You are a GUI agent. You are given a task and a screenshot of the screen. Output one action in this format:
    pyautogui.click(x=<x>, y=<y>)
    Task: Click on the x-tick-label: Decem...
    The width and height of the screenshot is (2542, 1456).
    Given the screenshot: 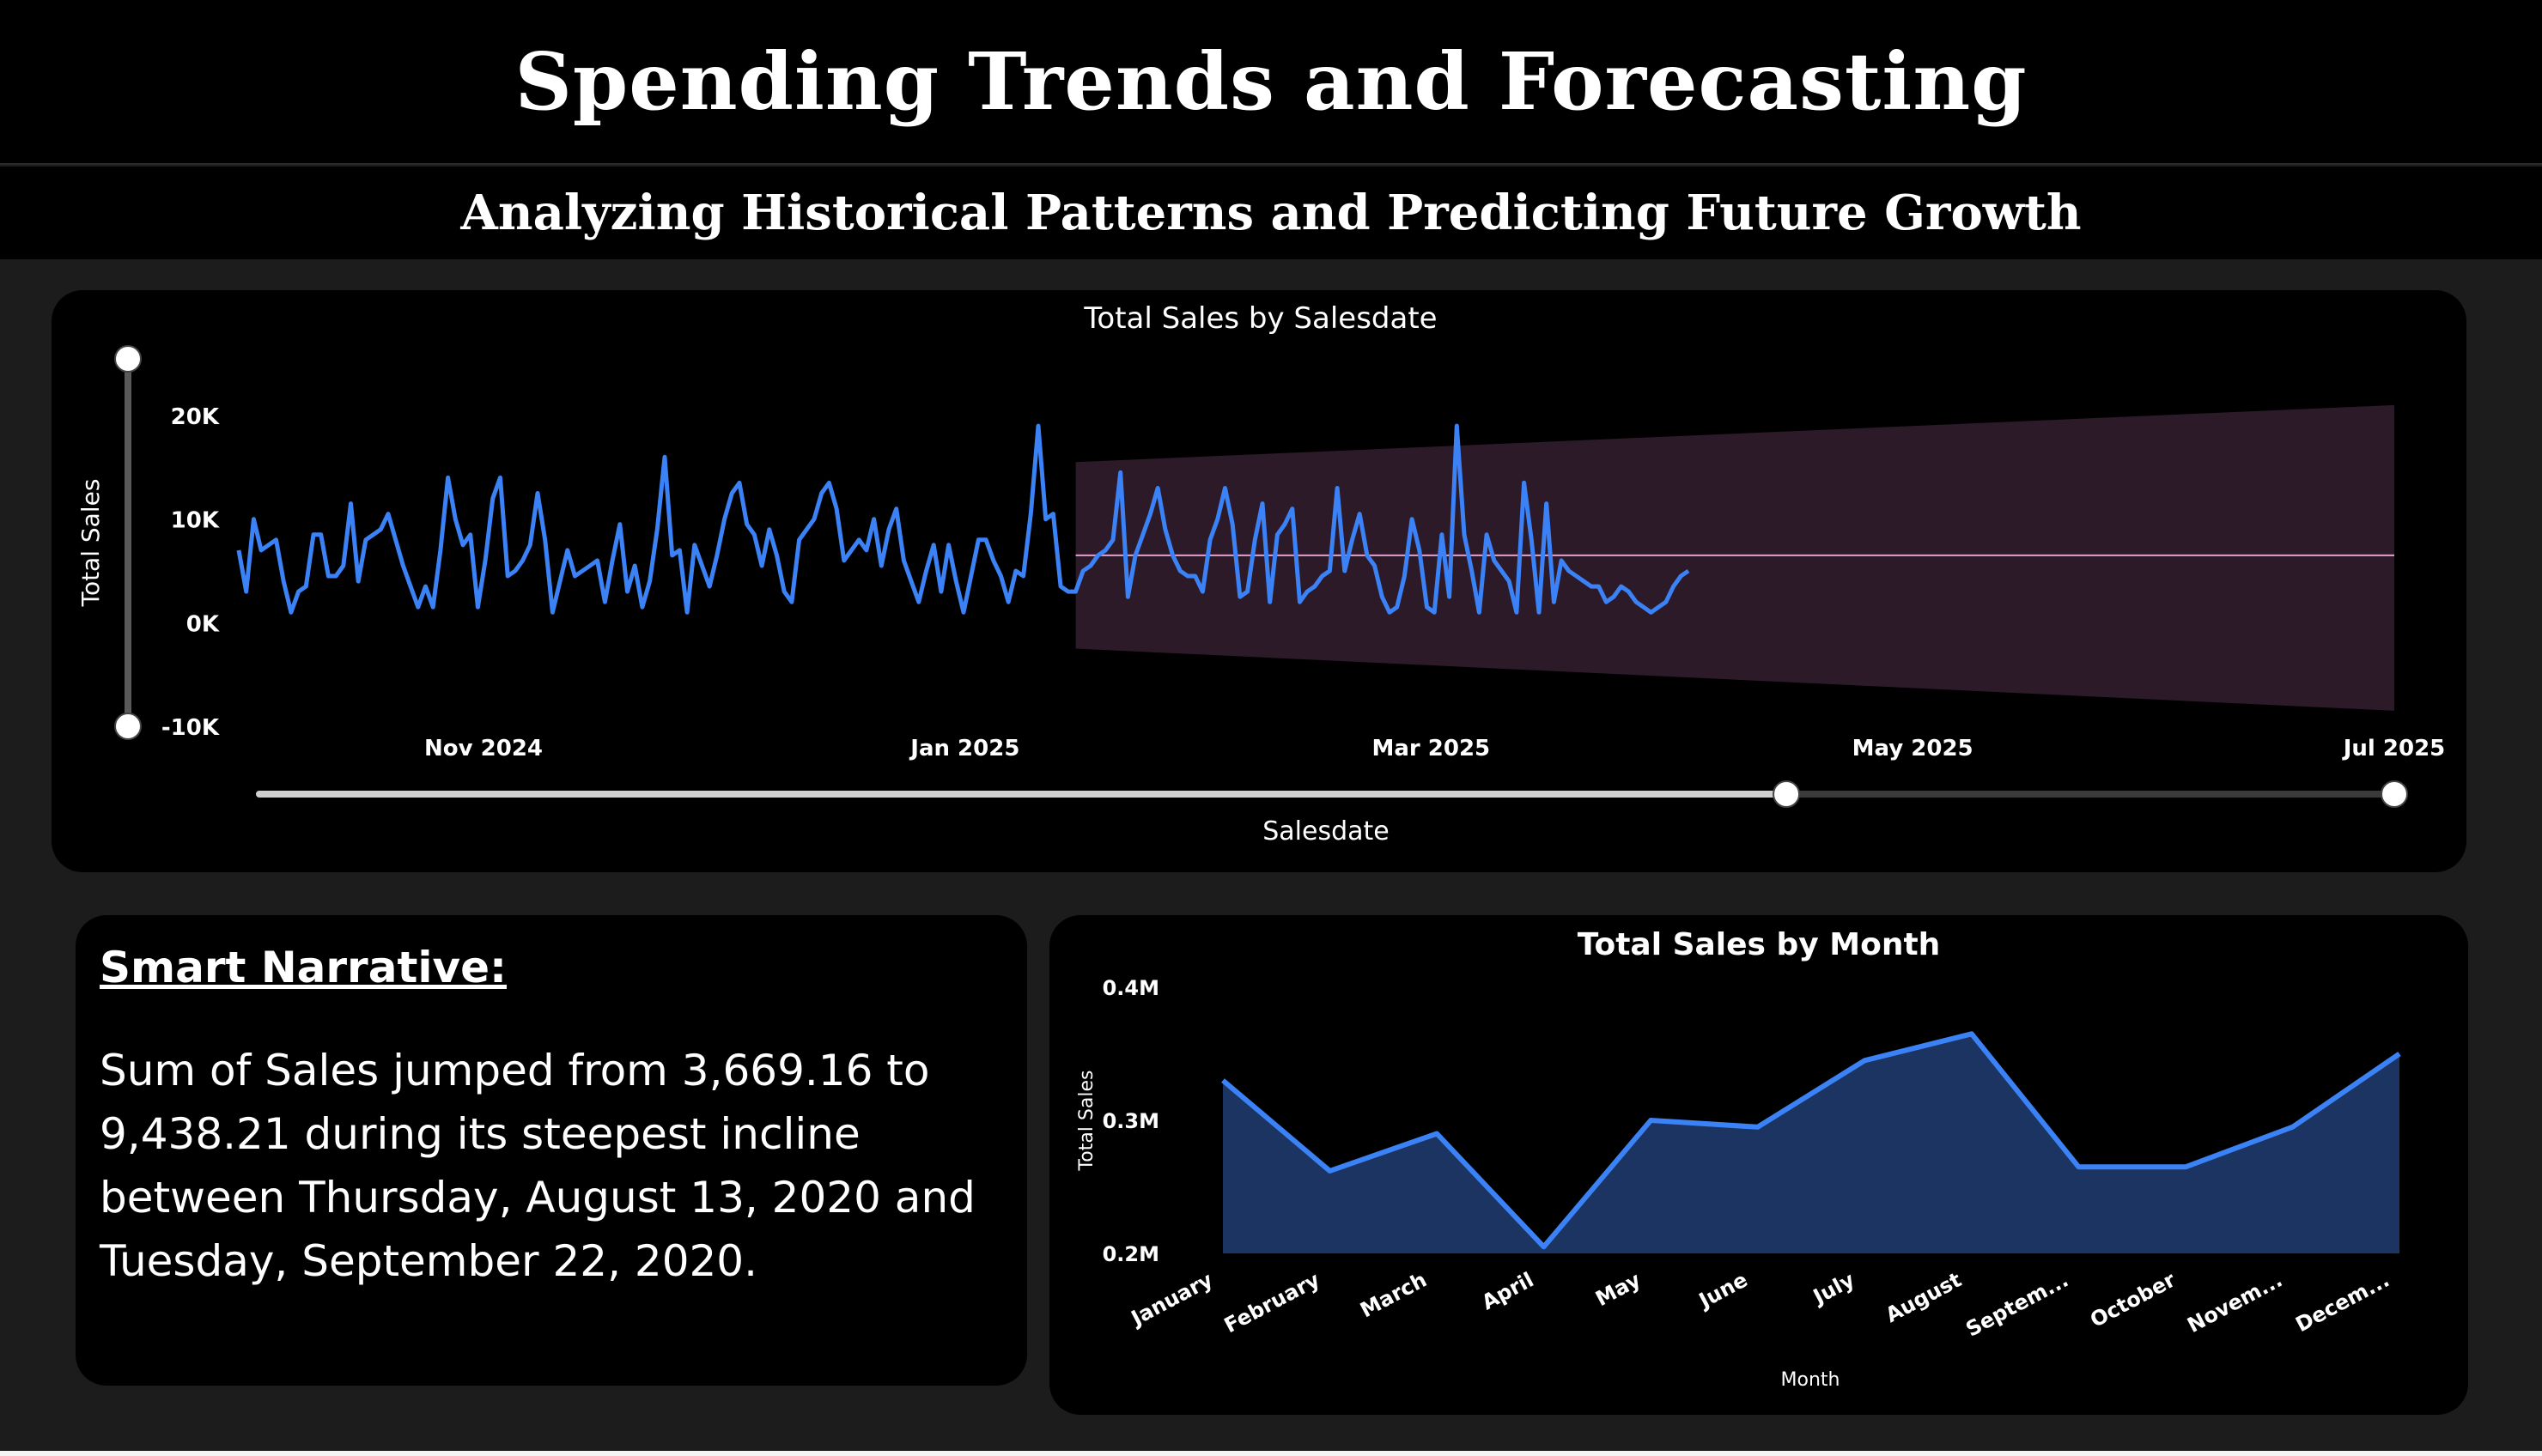 What is the action you would take?
    pyautogui.click(x=2343, y=1303)
    